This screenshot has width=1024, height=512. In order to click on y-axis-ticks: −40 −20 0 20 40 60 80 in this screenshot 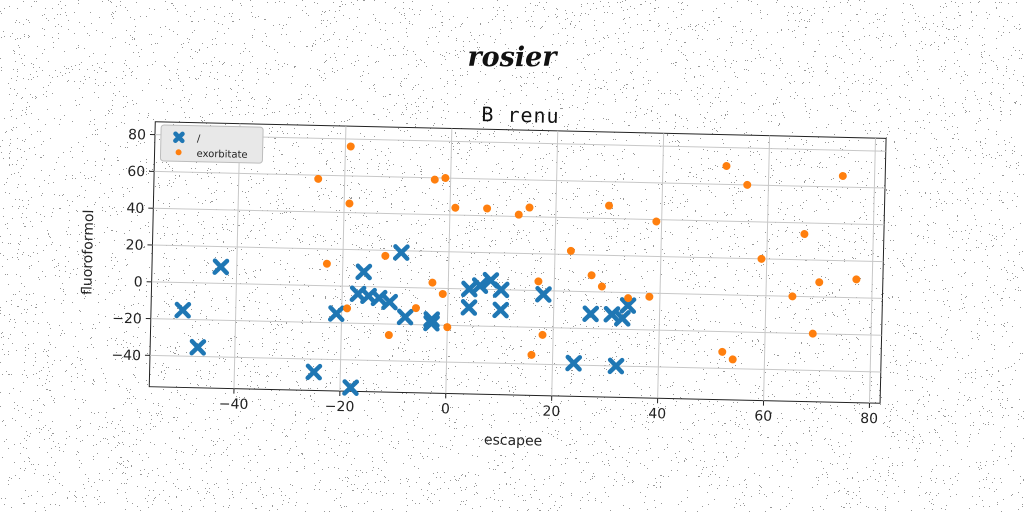, I will do `click(133, 246)`.